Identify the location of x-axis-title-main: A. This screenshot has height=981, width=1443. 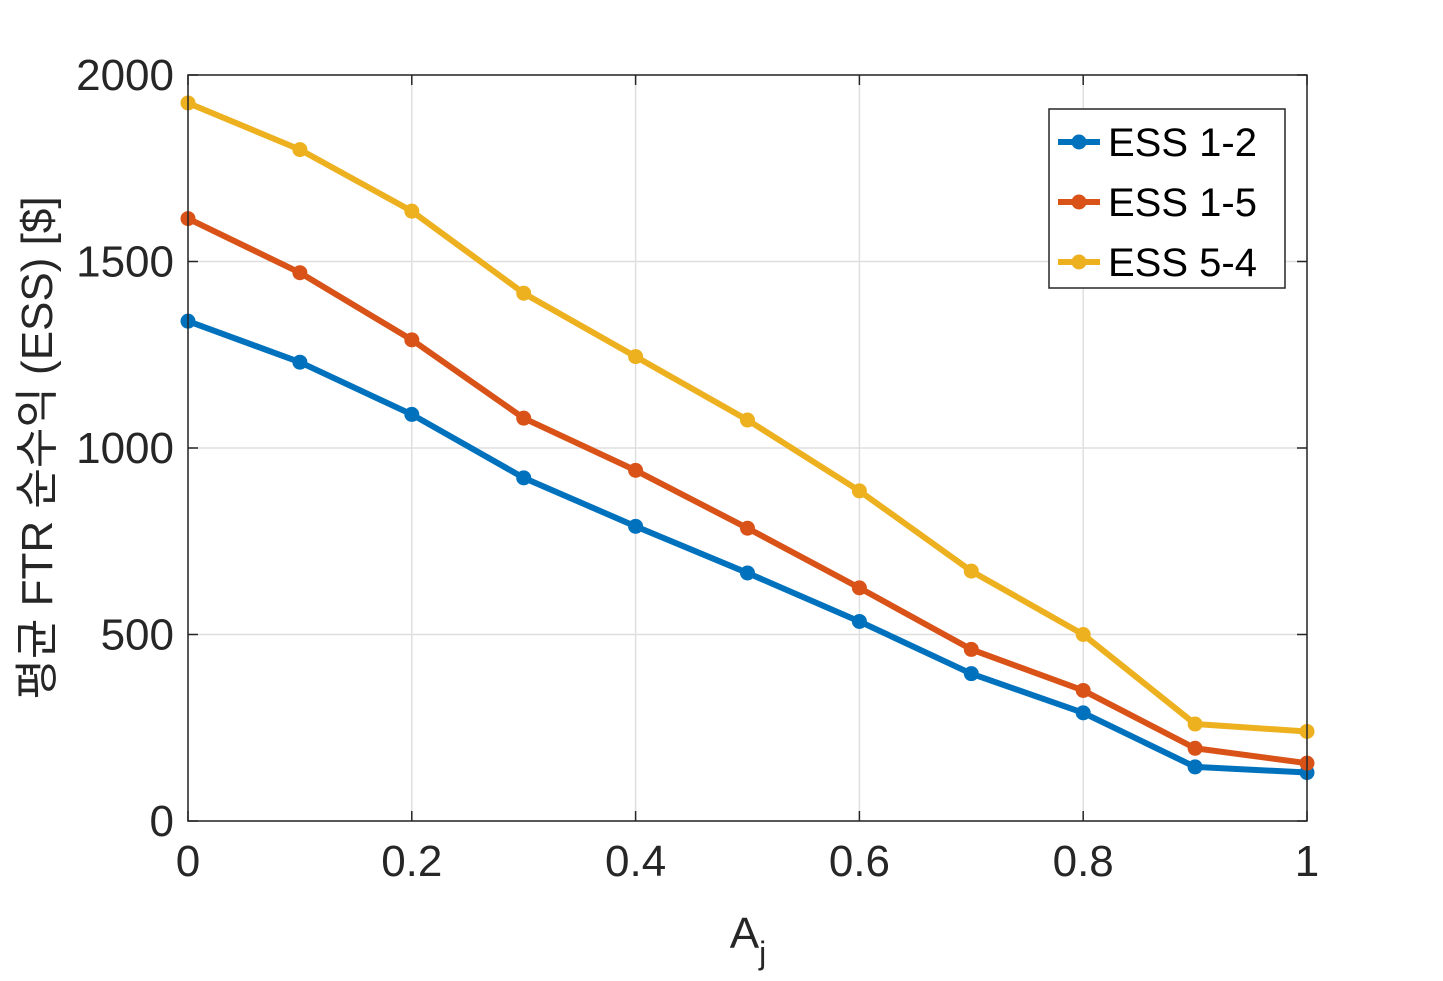
(745, 933).